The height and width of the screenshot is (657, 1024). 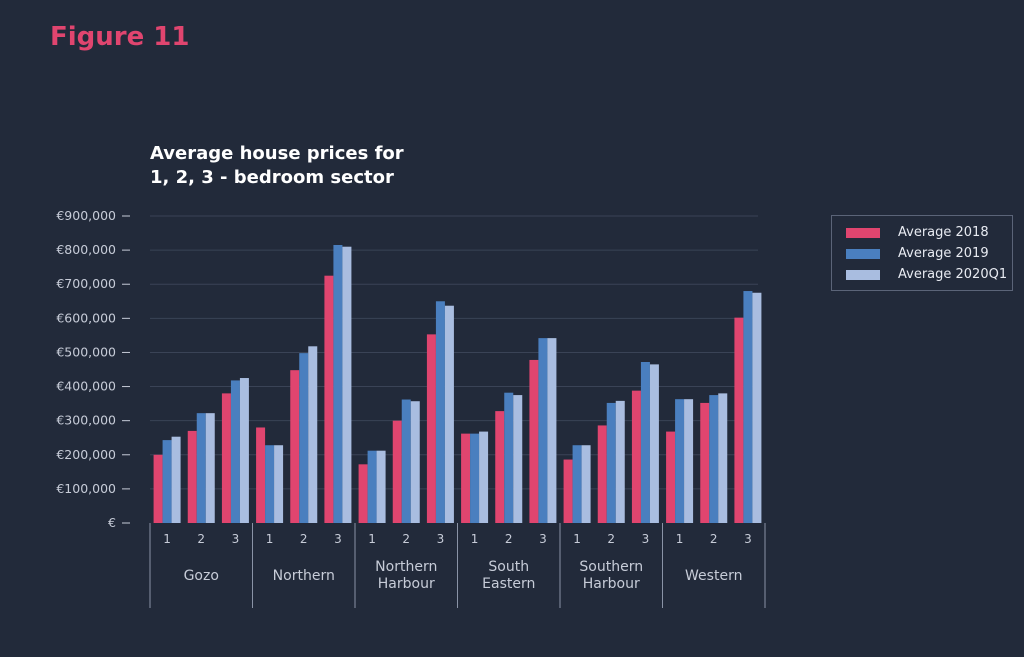 I want to click on legend-label-2018: Average 2018, so click(x=943, y=232).